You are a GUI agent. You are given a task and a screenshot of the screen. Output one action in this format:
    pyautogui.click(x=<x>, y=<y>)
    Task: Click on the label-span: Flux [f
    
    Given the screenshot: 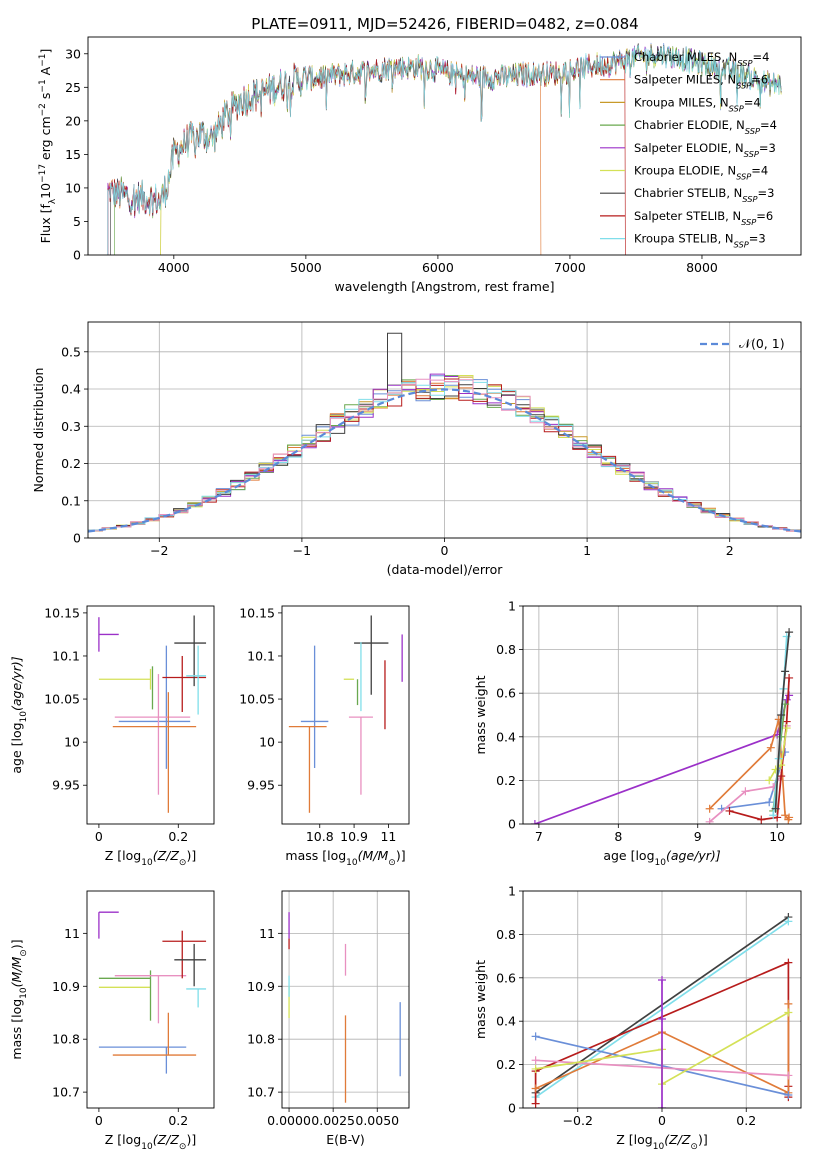 What is the action you would take?
    pyautogui.click(x=45, y=224)
    